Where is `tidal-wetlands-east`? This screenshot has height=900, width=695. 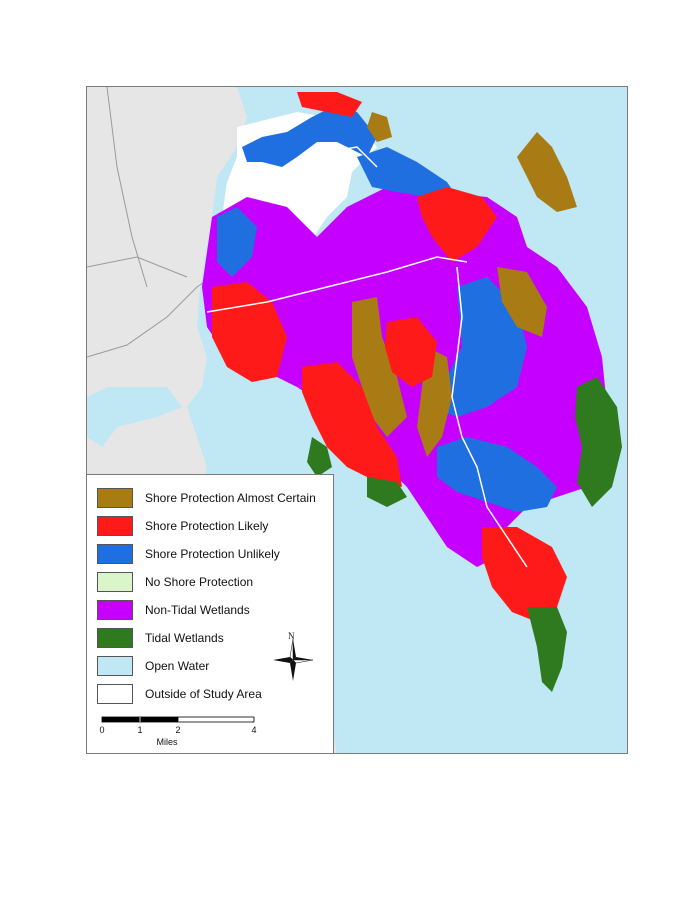
tidal-wetlands-east is located at coordinates (598, 442).